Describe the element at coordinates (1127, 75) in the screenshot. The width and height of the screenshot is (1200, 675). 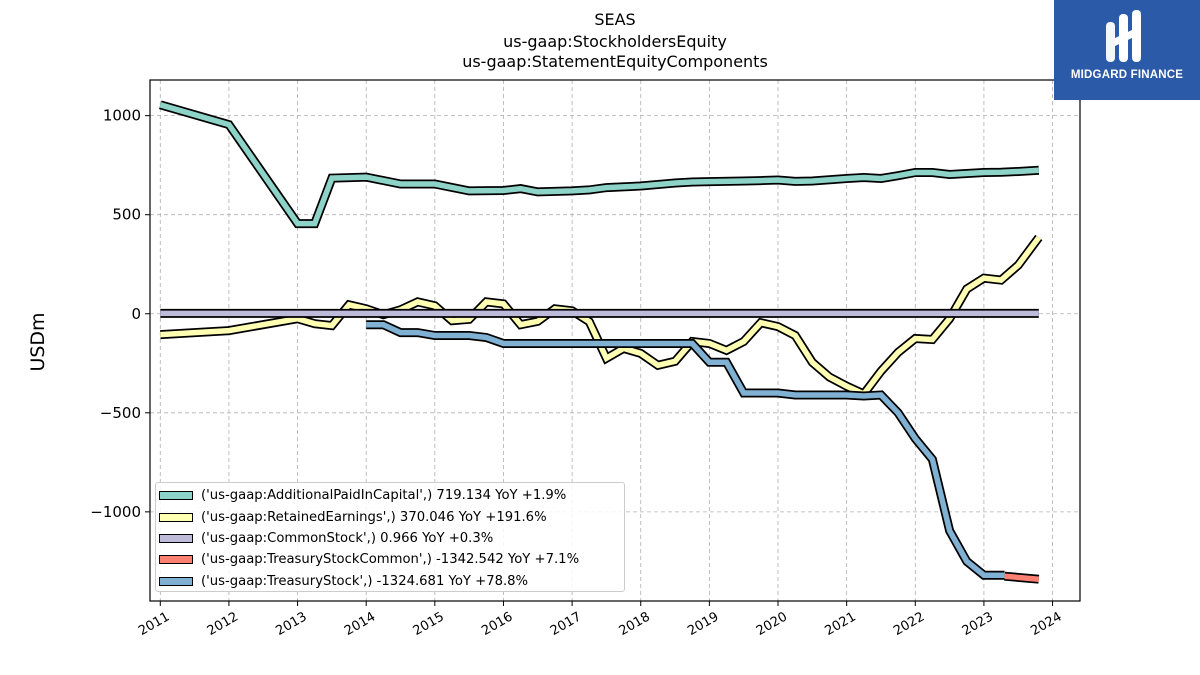
I see `logo-text: MIDGARD FINANCE` at that location.